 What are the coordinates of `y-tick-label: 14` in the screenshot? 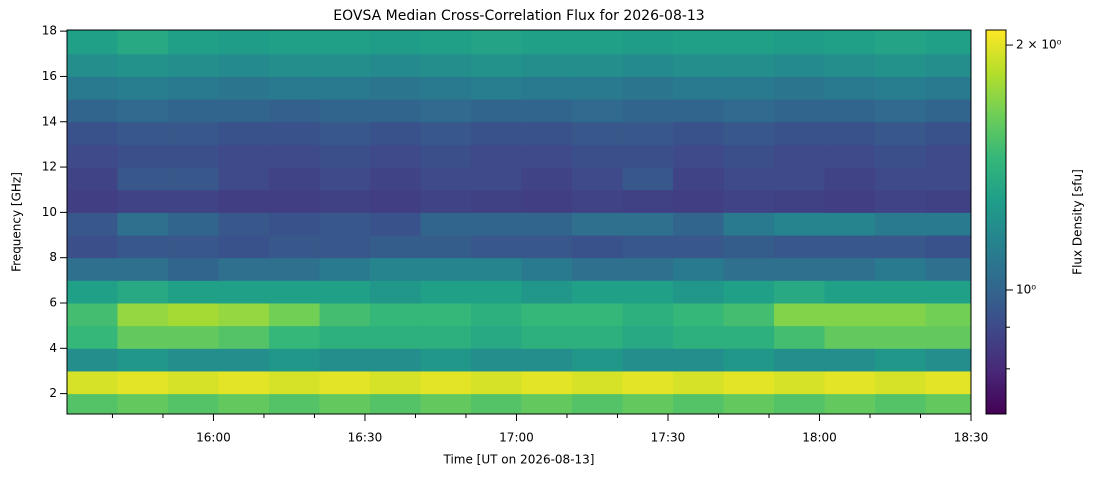 It's located at (49, 121).